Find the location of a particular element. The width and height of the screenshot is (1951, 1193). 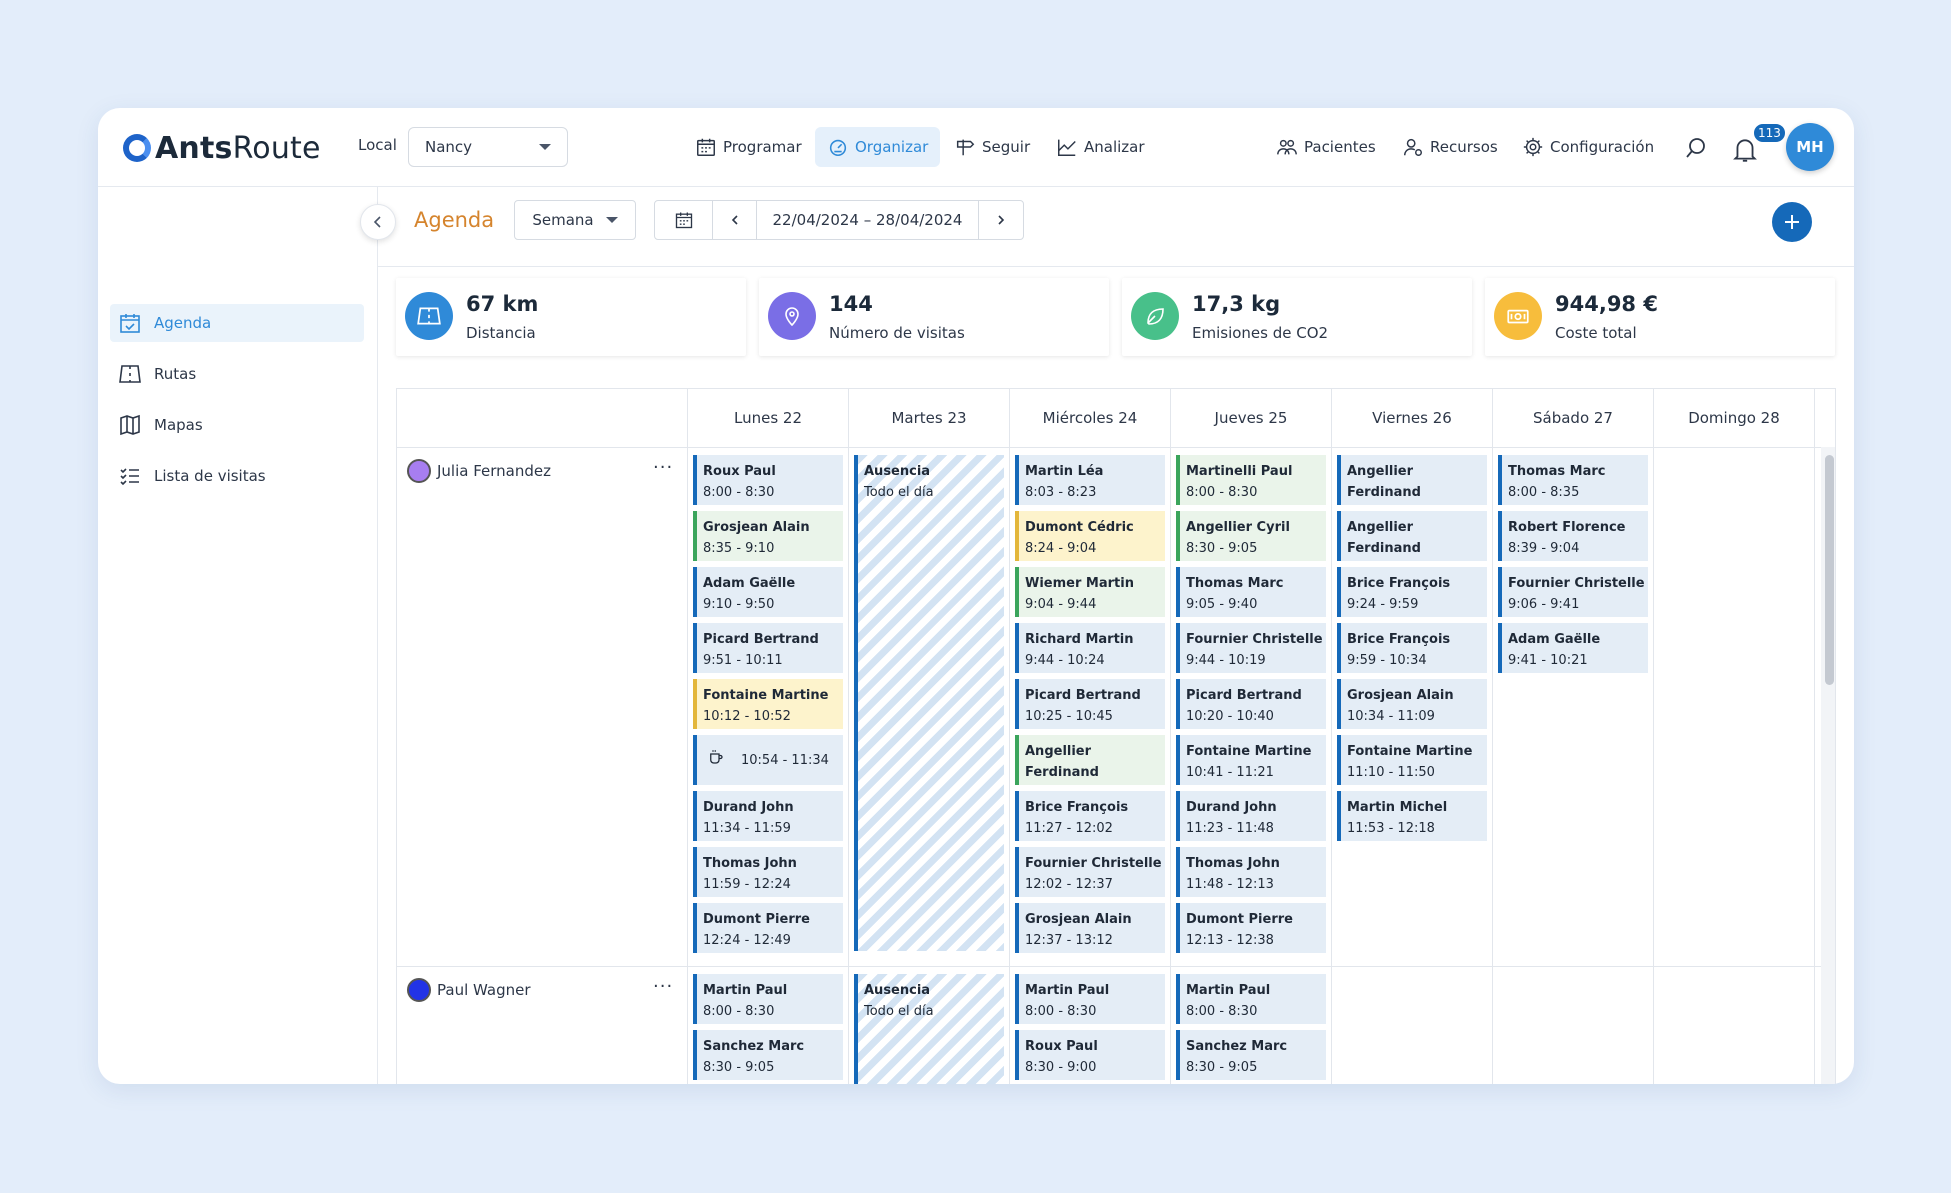

calendar-scrollbar is located at coordinates (1828, 765).